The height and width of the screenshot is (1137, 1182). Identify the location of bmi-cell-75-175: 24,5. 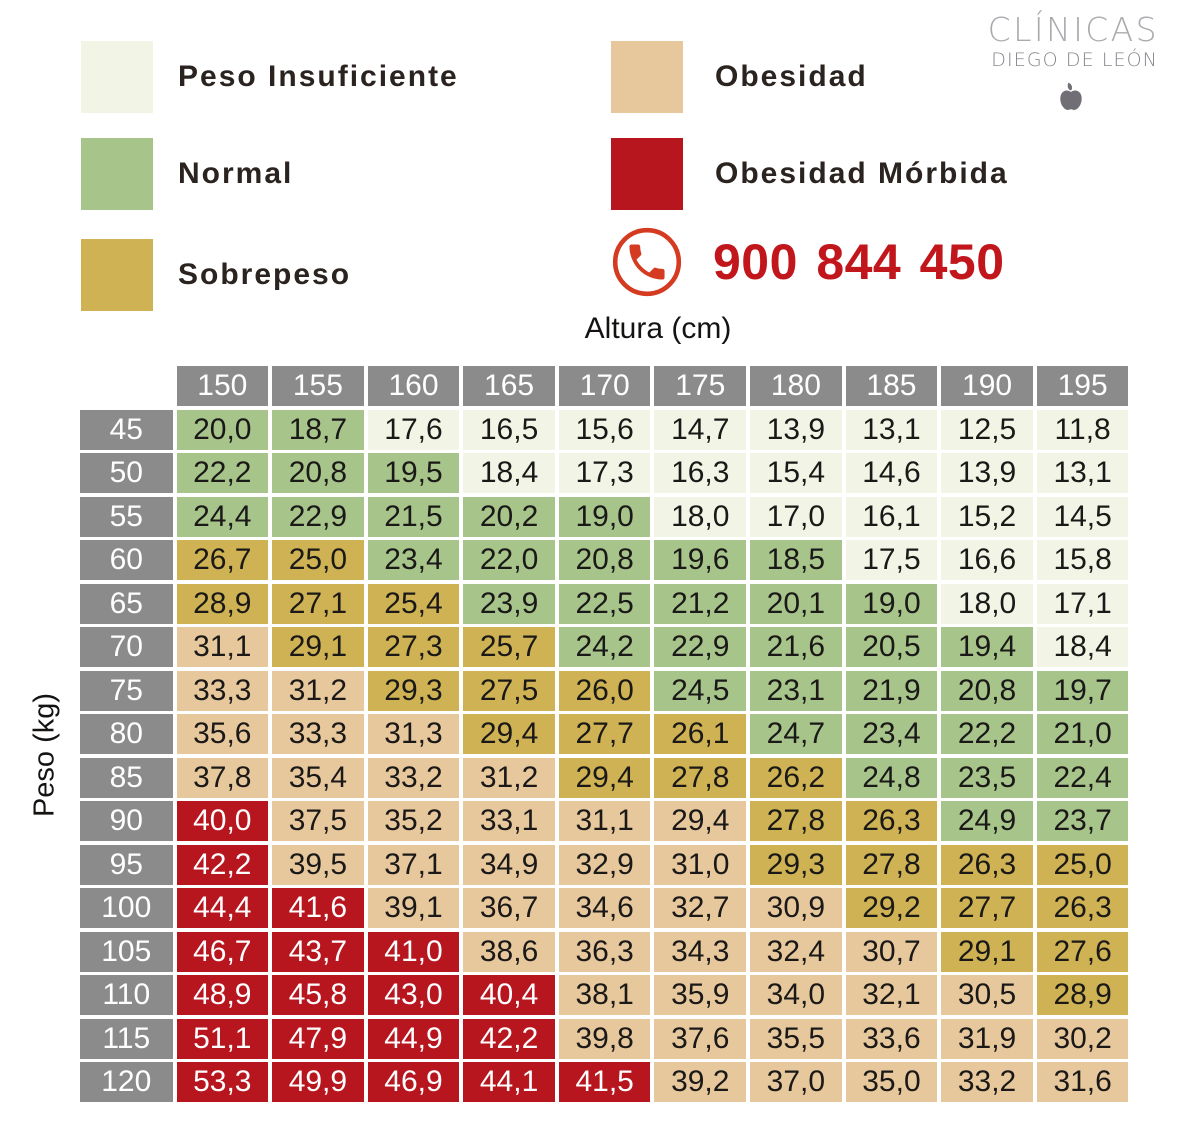
(700, 690).